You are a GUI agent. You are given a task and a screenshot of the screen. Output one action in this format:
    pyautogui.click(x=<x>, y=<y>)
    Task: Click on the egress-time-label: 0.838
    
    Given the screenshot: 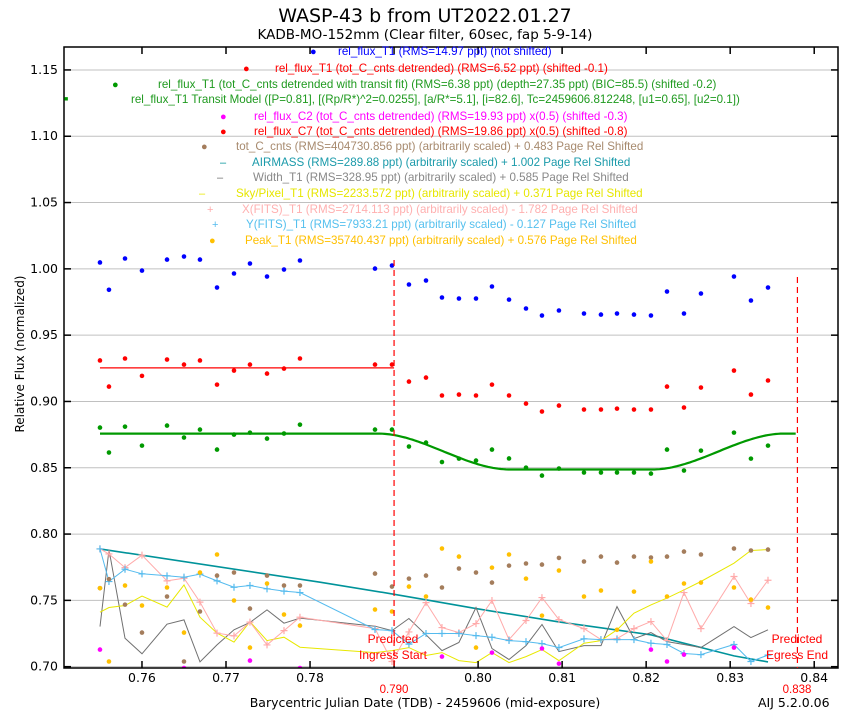 What is the action you would take?
    pyautogui.click(x=797, y=690)
    